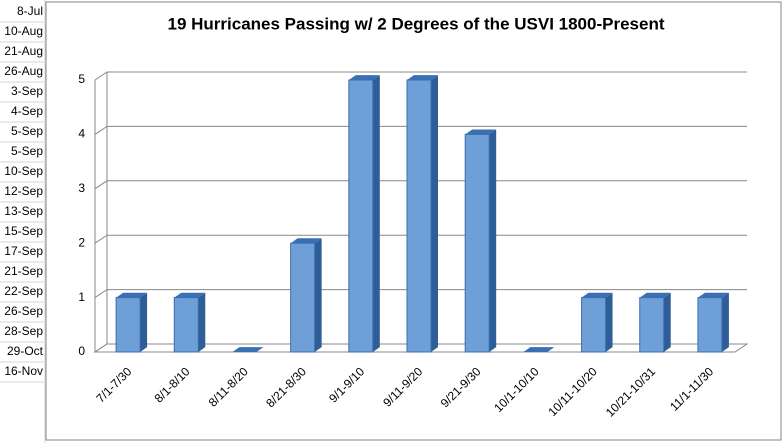 Image resolution: width=784 pixels, height=448 pixels. What do you see at coordinates (23, 211) in the screenshot?
I see `sheet-cell: 13-Sep` at bounding box center [23, 211].